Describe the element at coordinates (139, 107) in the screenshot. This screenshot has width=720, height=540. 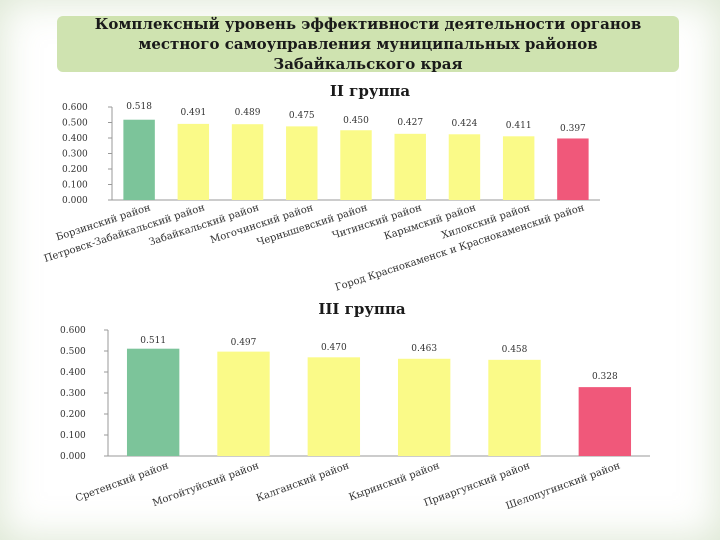
I see `data-label: 0.518` at that location.